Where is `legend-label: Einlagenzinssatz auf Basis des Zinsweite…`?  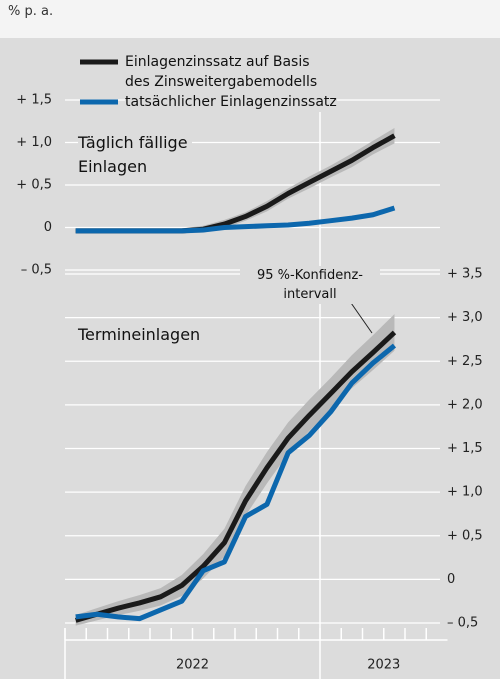
legend-label: Einlagenzinssatz auf Basis des Zinsweite… is located at coordinates (221, 72).